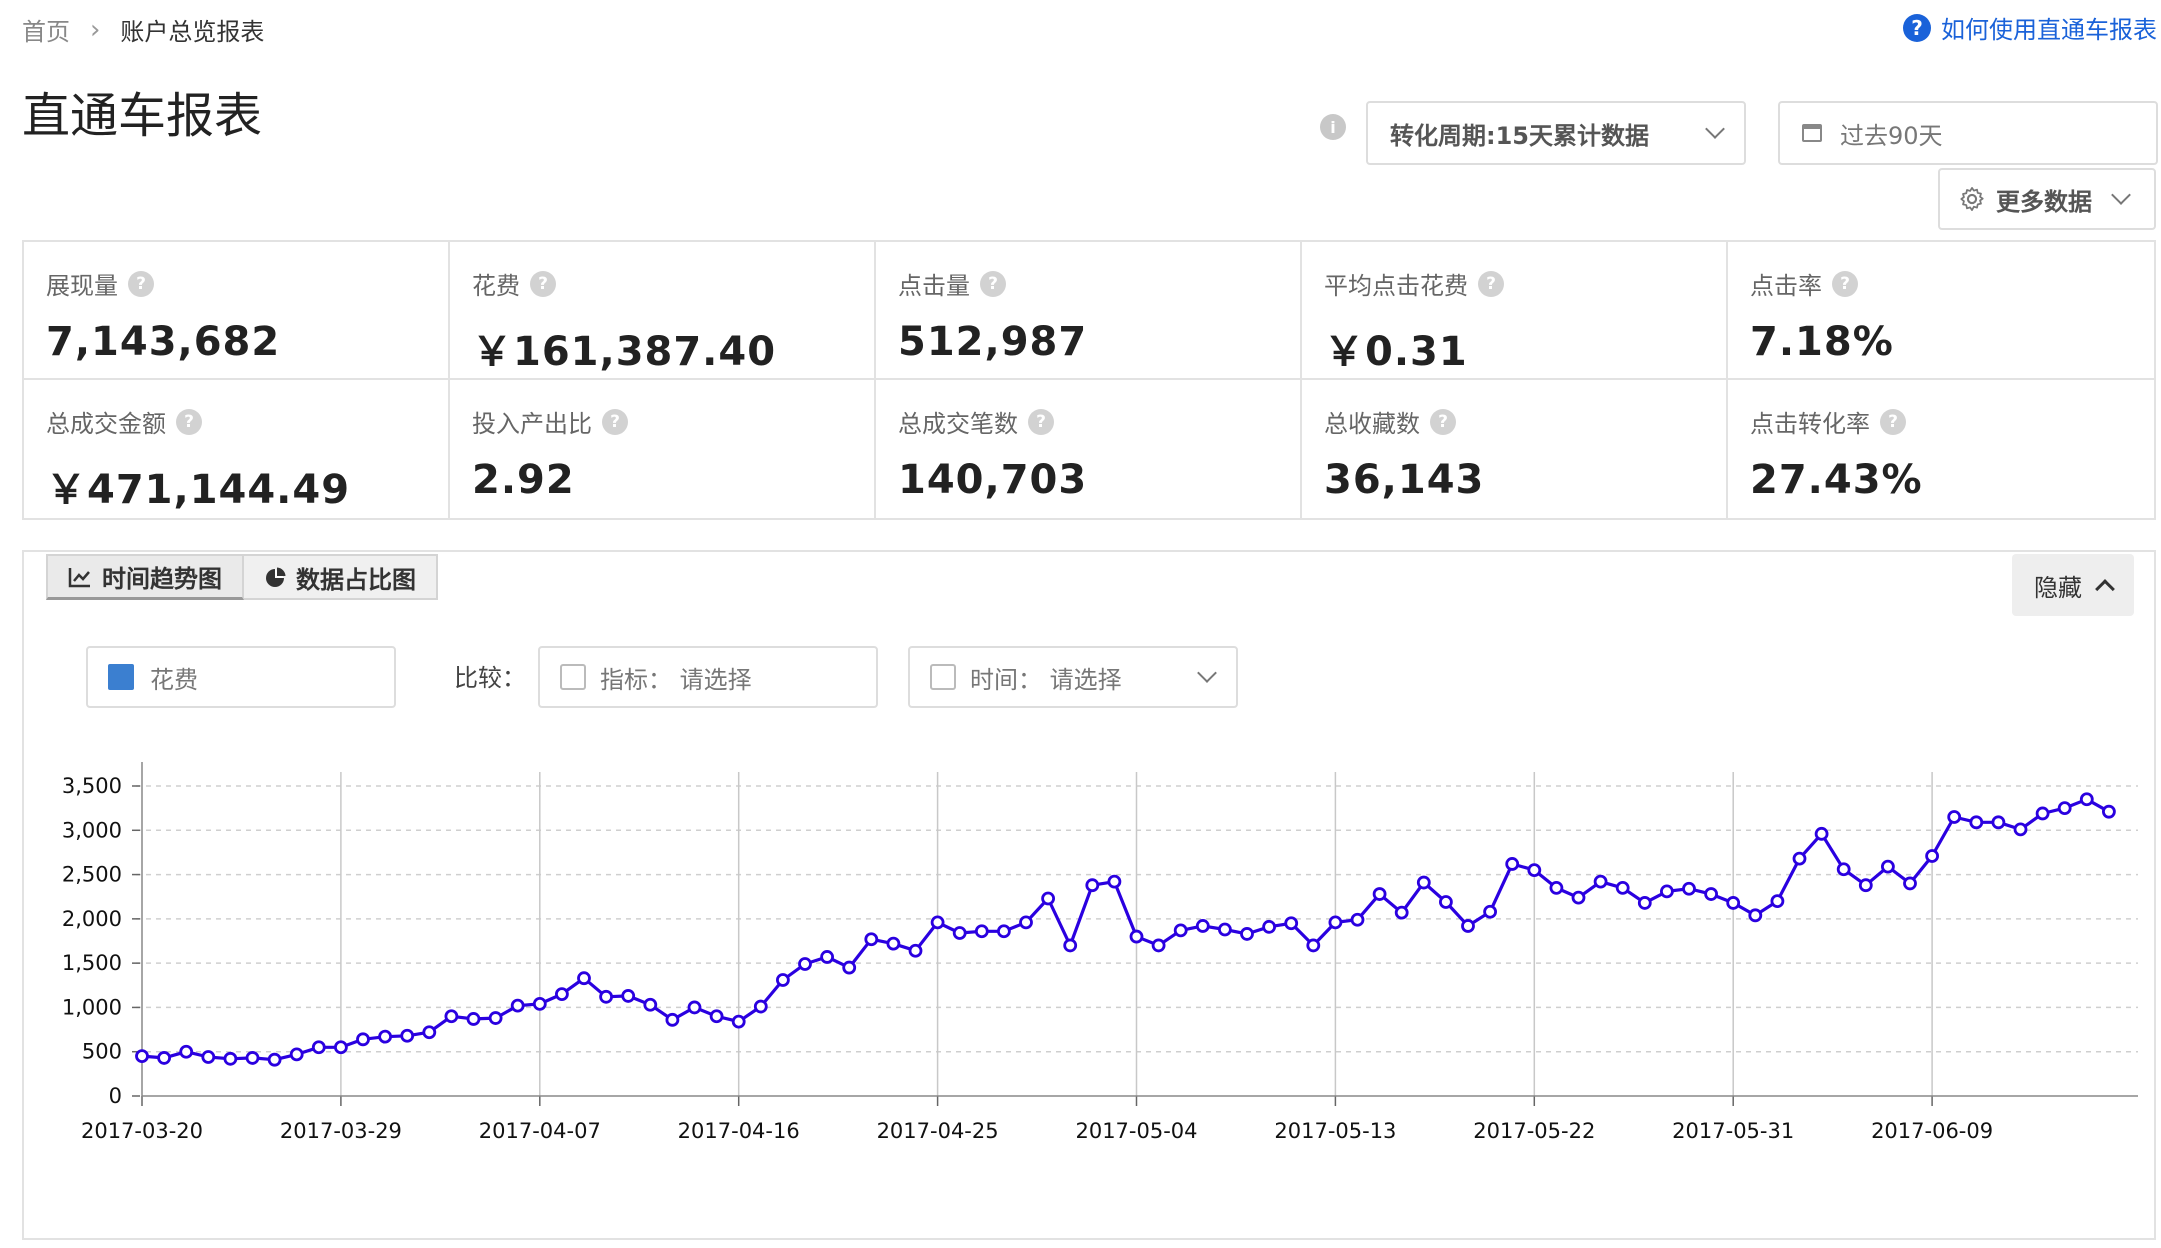 The image size is (2161, 1248). I want to click on y-tick-label: 500, so click(102, 1052).